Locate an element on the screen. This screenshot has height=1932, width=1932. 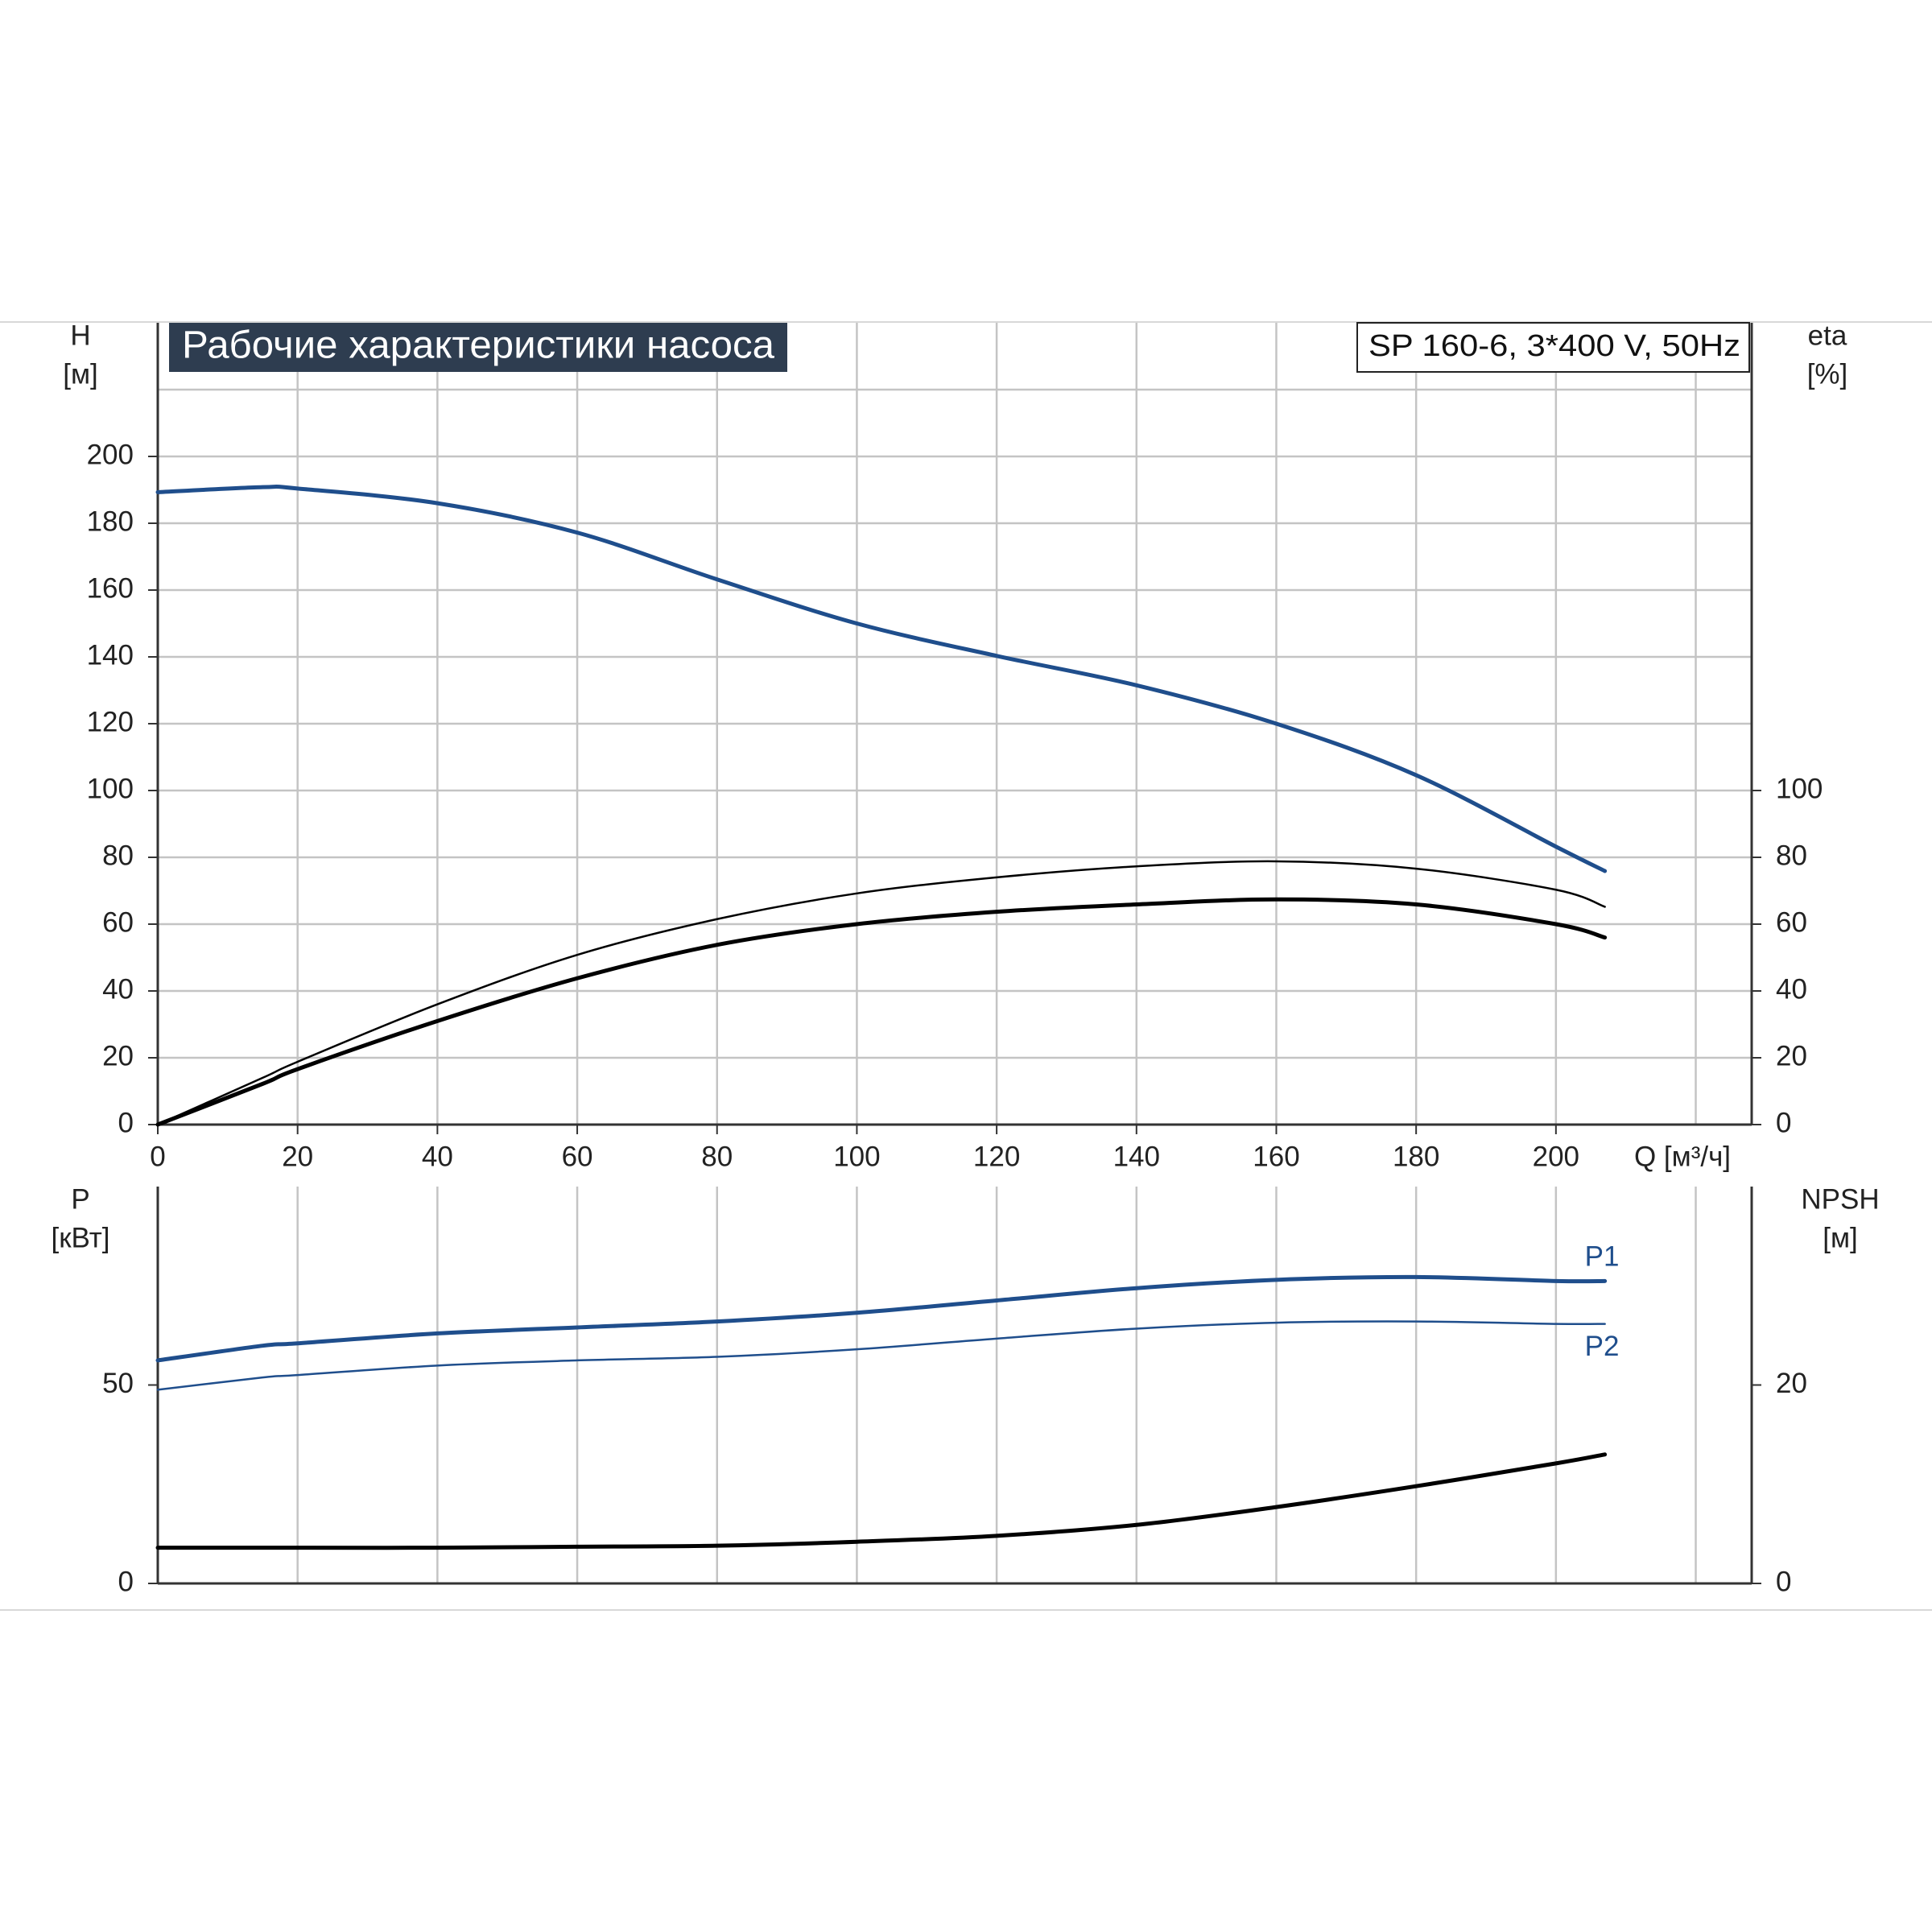
y-axis-label: P is located at coordinates (80, 1199).